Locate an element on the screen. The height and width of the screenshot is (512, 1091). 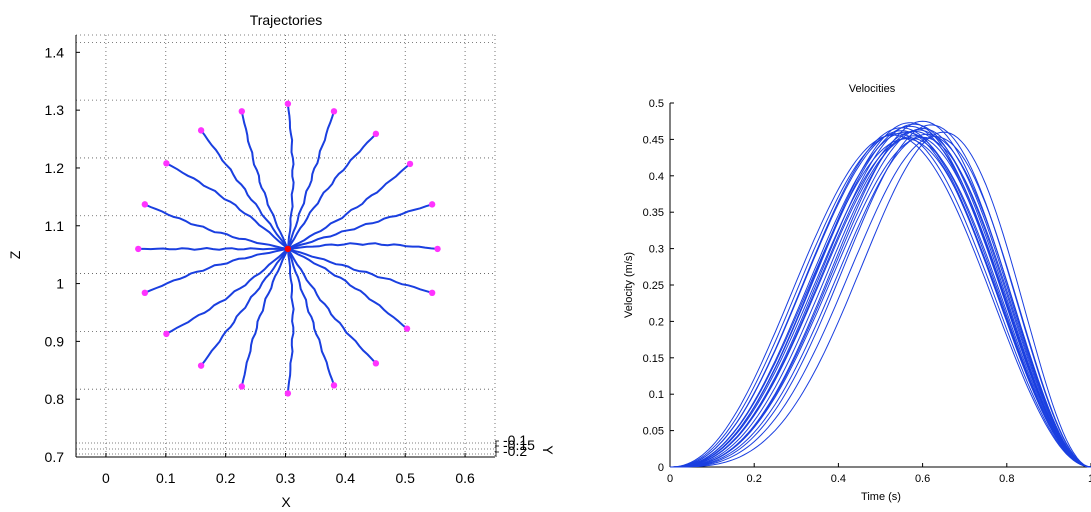
time-tick-label: 1 is located at coordinates (1089, 479).